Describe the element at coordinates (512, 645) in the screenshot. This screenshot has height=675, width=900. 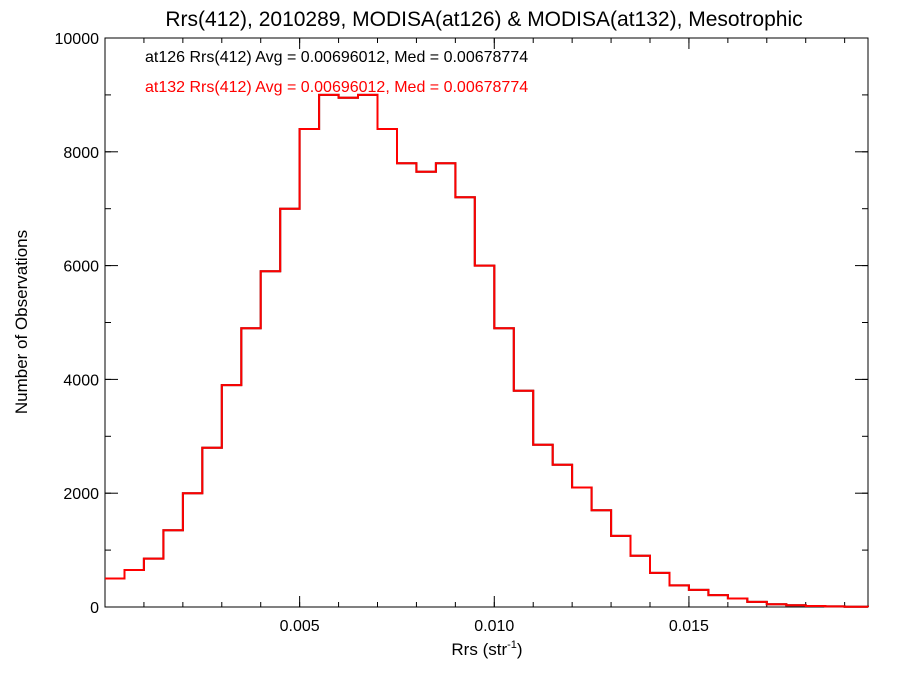
I see `x-axis-label-exponent: -1` at that location.